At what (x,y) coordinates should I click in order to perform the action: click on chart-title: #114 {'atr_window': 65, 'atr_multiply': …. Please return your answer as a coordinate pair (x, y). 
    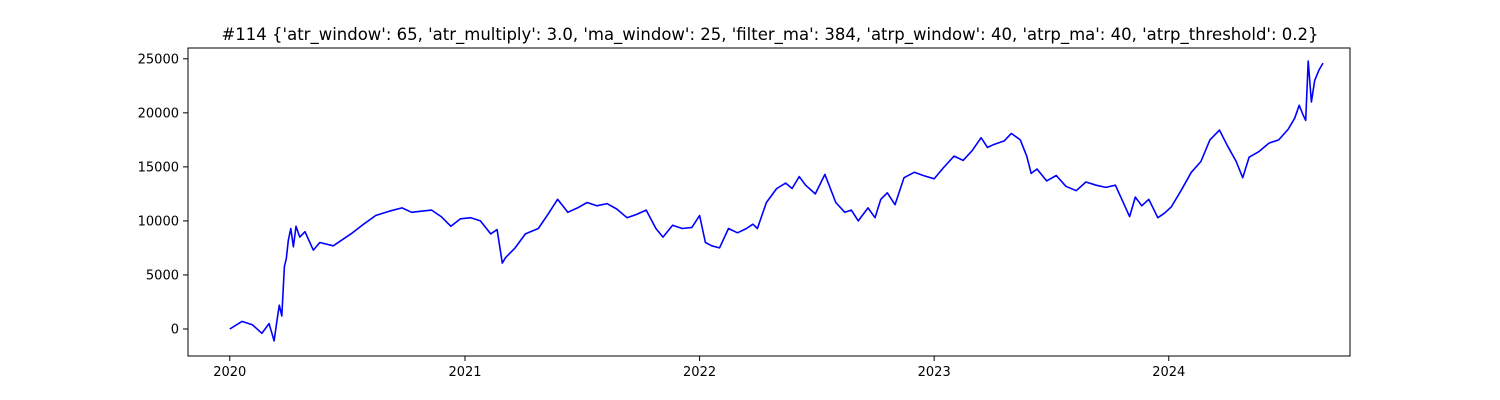
    Looking at the image, I should click on (769, 35).